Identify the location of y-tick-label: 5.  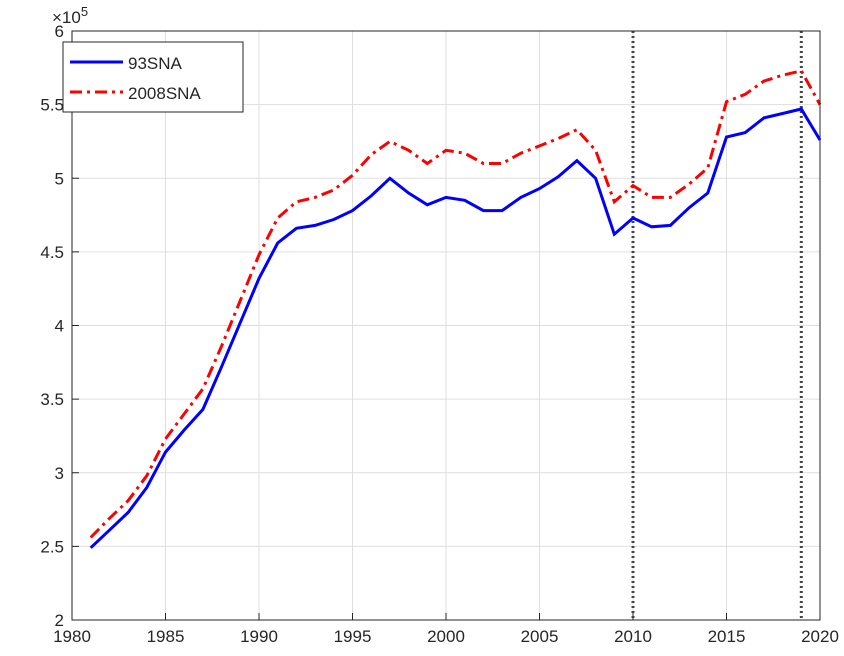
(59, 178).